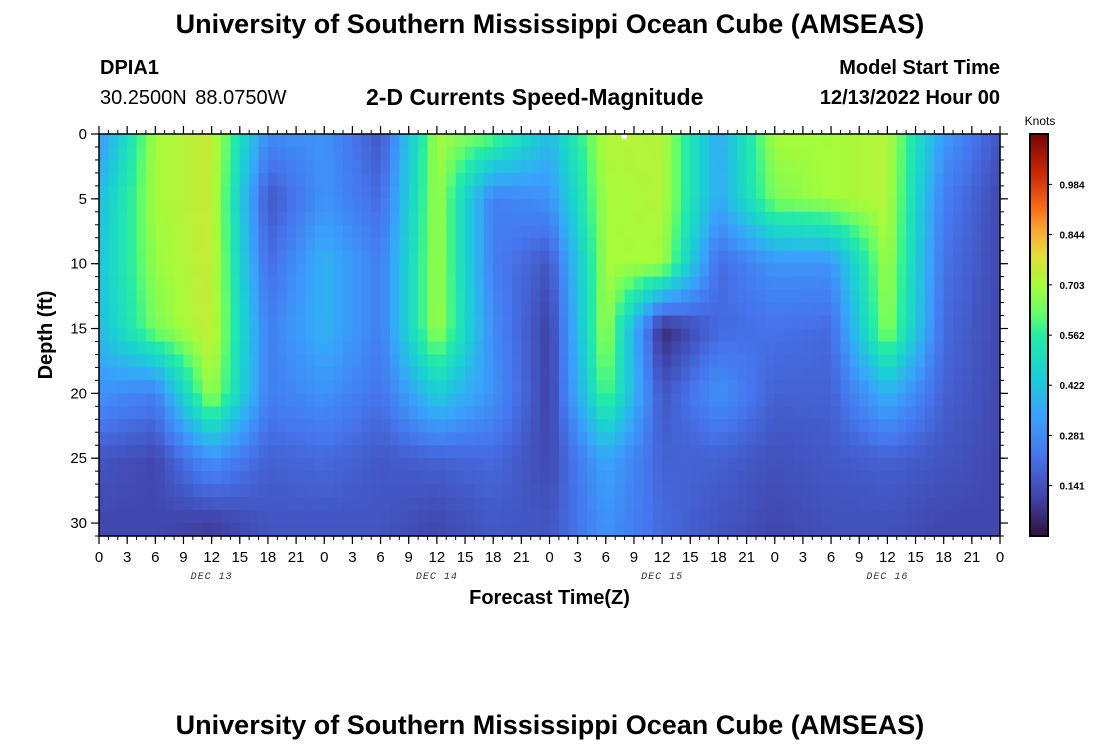 This screenshot has height=750, width=1100. I want to click on x-tick-label: 21, so click(521, 557).